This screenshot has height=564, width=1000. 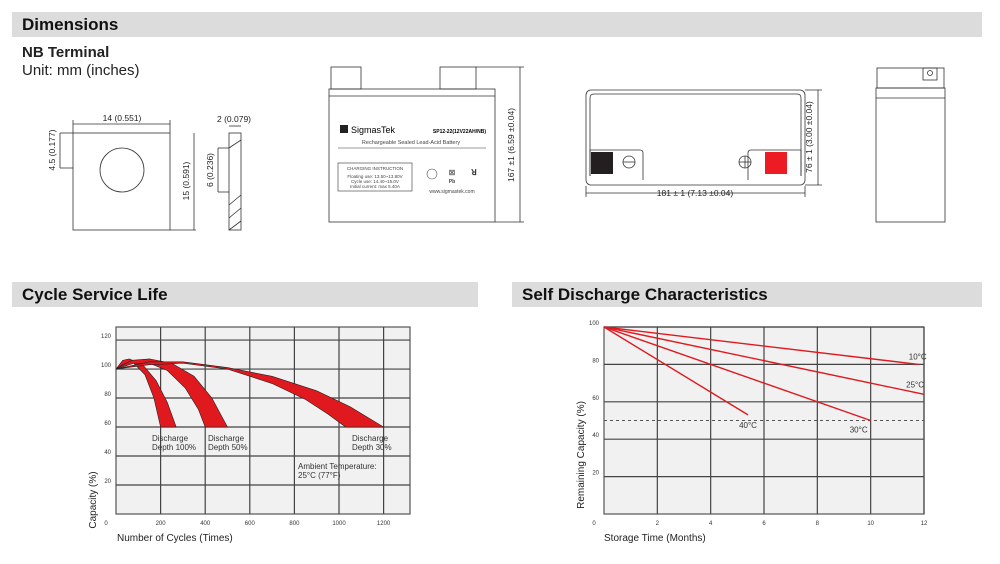 What do you see at coordinates (106, 337) in the screenshot?
I see `y-tick-label: 120` at bounding box center [106, 337].